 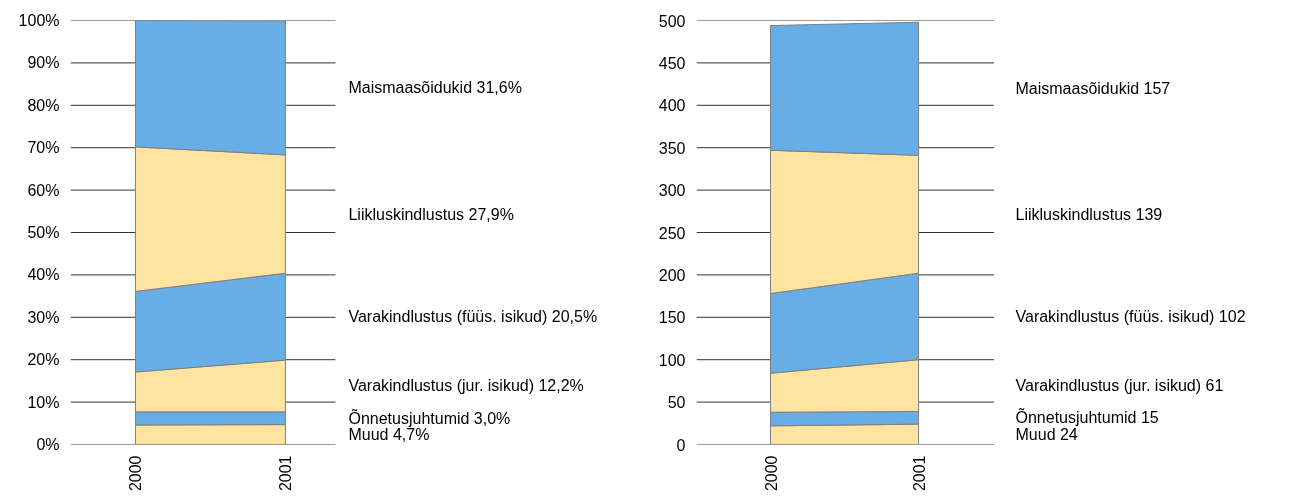 I want to click on y-tick-label: 50, so click(x=676, y=403).